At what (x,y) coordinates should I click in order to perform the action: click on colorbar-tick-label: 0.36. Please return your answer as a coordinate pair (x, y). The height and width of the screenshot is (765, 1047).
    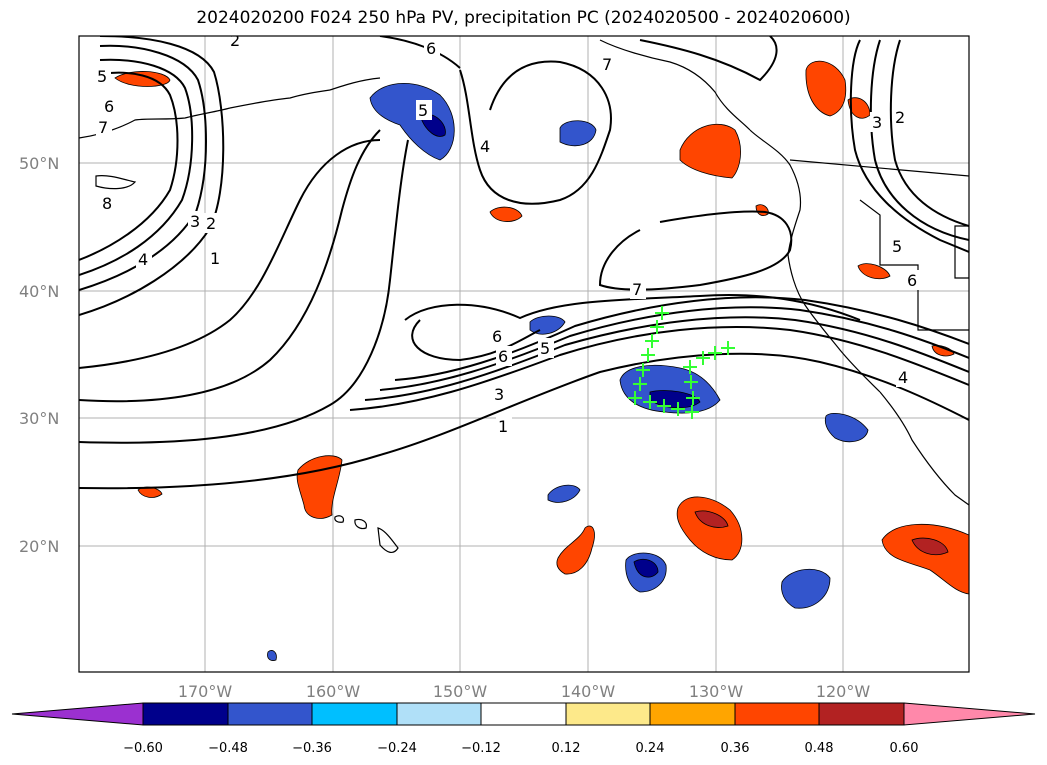
    Looking at the image, I should click on (735, 748).